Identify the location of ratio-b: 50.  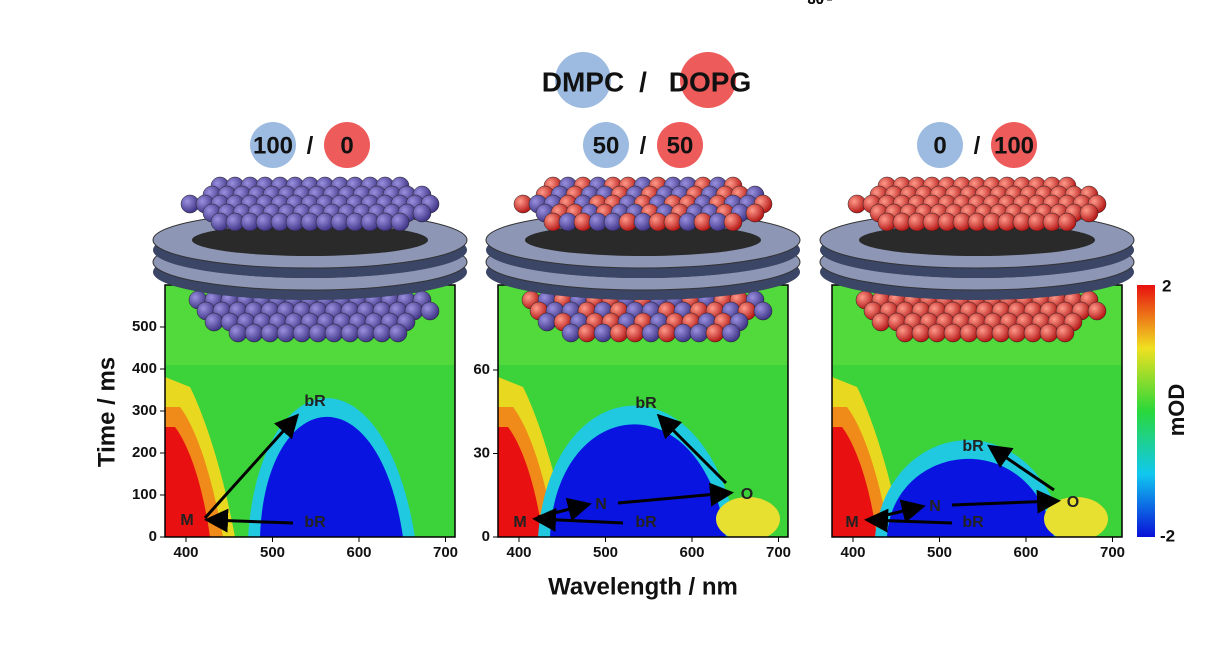
(680, 145).